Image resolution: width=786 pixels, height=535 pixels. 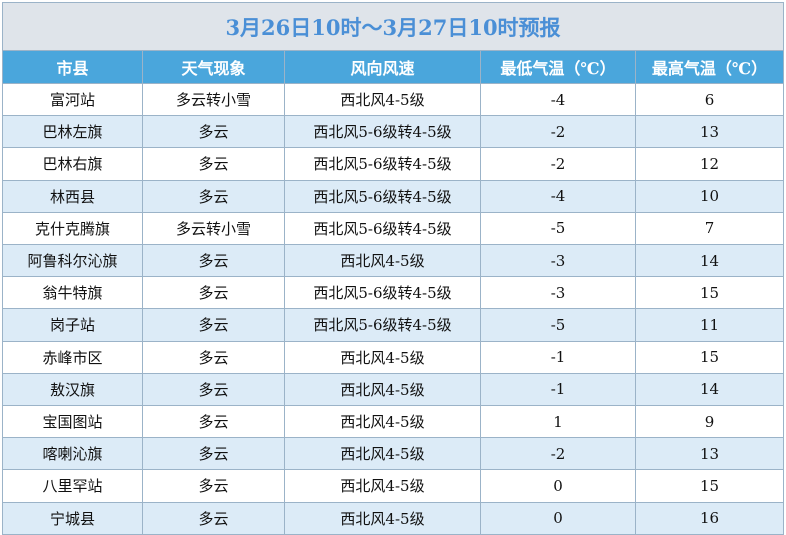 I want to click on table-cell: 宝国图站, so click(x=72, y=422).